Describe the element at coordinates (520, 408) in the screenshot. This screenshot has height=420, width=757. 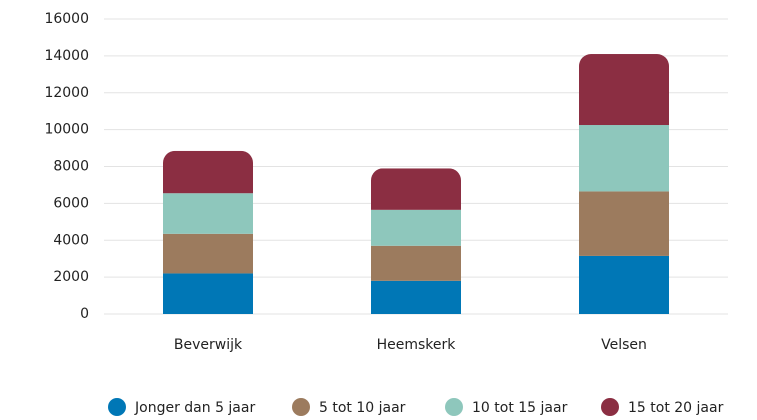
I see `legend-label: 10 tot 15 jaar` at that location.